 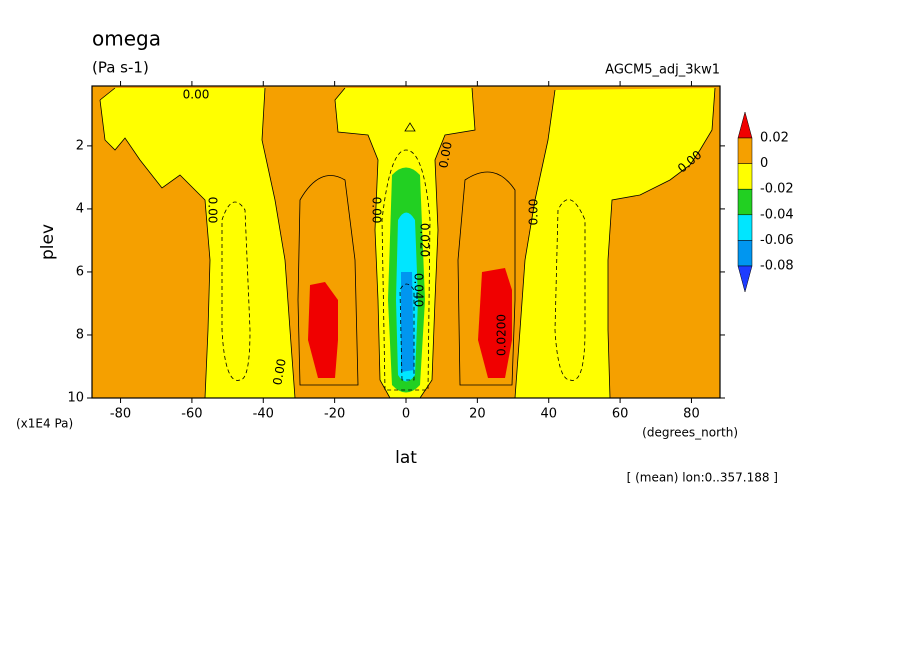 What do you see at coordinates (777, 240) in the screenshot?
I see `colorbar-label: -0.06` at bounding box center [777, 240].